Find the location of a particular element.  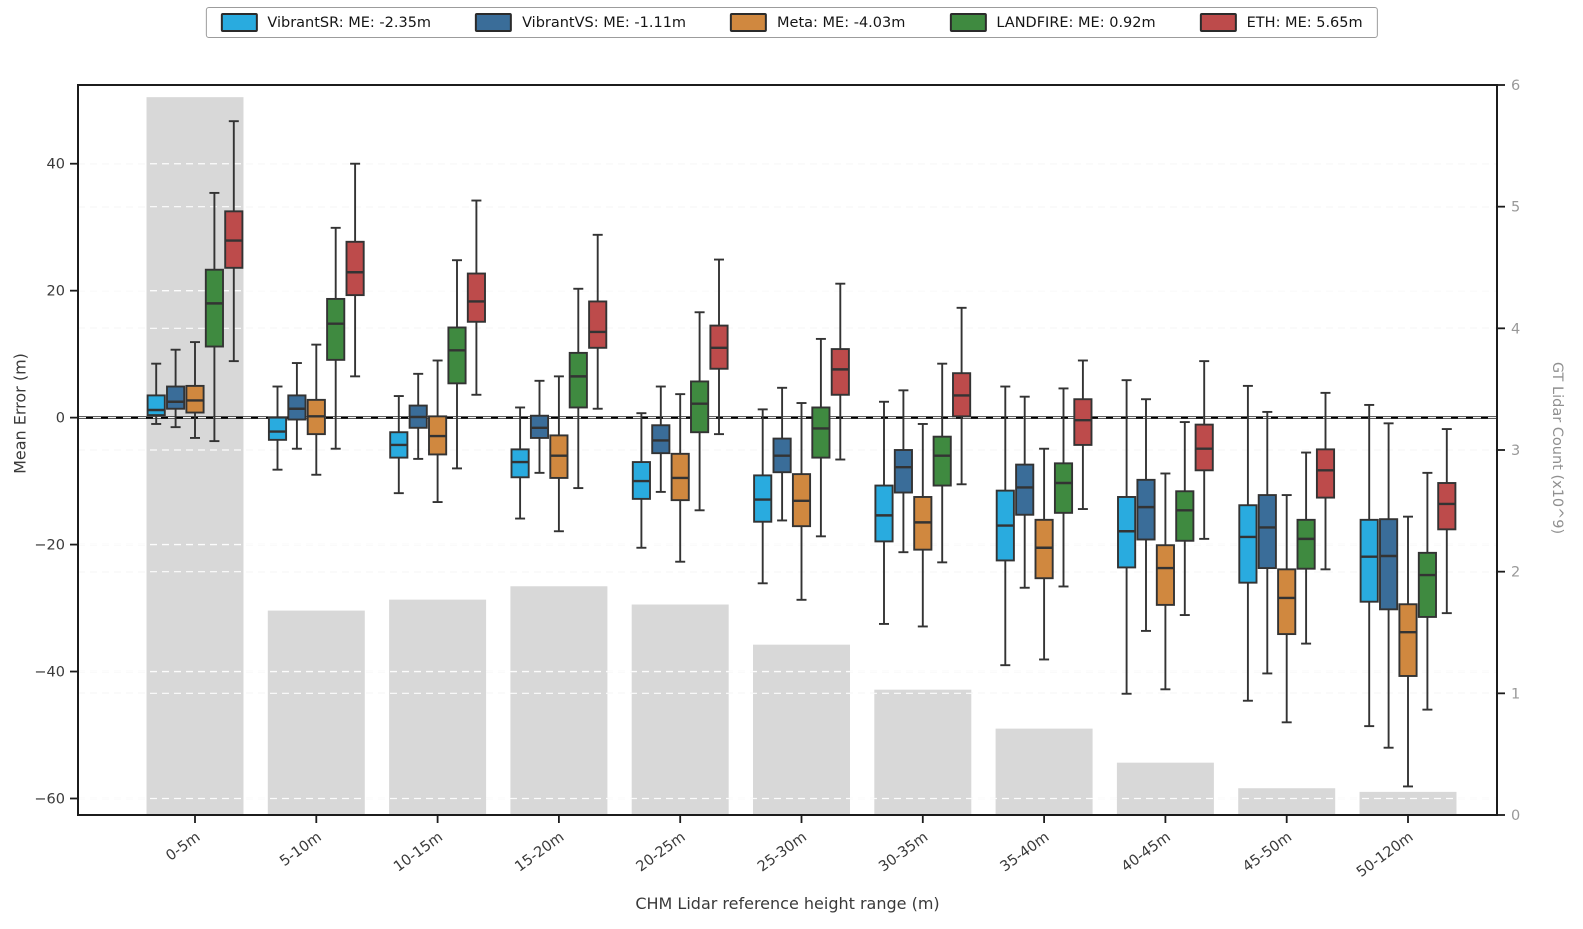

y-tick-label-right: 0 is located at coordinates (1515, 816).